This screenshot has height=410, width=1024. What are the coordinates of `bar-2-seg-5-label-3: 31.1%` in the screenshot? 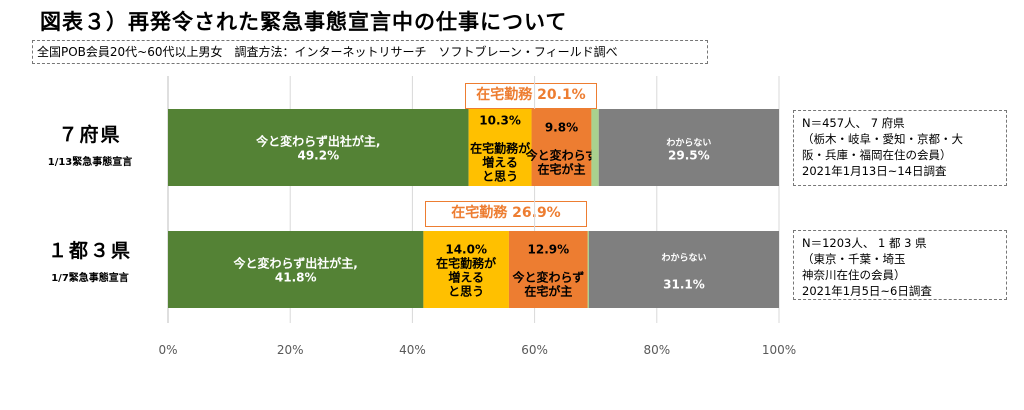 It's located at (684, 285).